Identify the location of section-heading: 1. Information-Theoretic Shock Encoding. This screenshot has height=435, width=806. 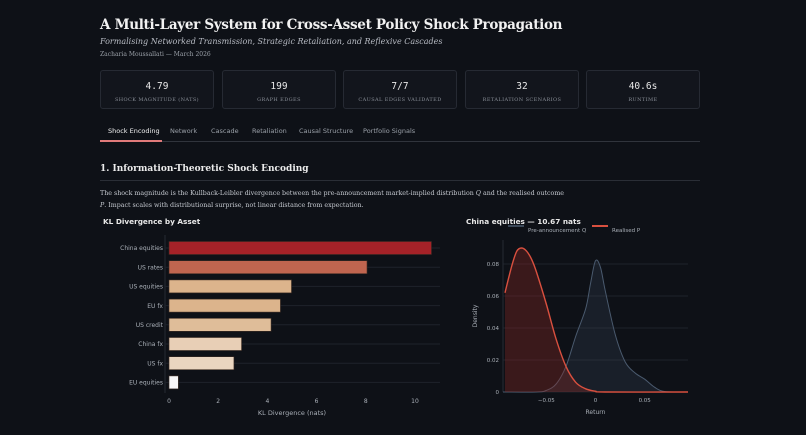
(204, 169).